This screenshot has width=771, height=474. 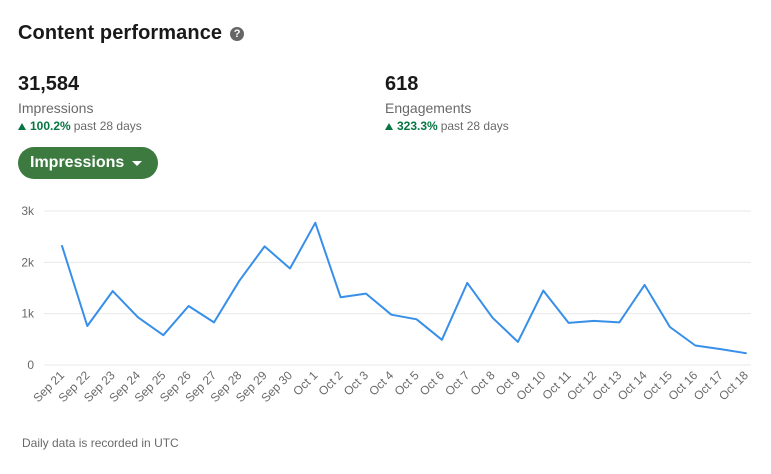 I want to click on engagements-label: Engagements, so click(x=428, y=108).